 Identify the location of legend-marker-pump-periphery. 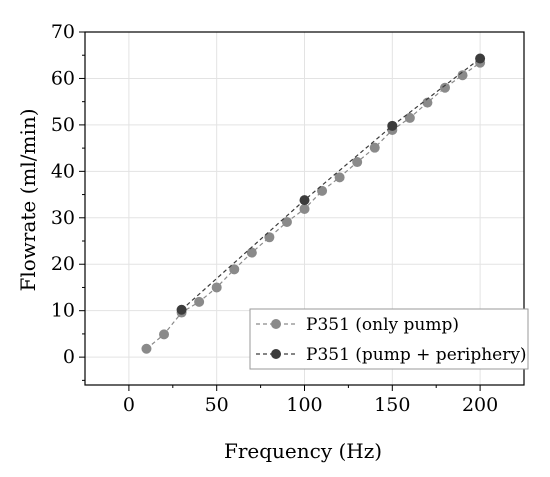
(276, 354).